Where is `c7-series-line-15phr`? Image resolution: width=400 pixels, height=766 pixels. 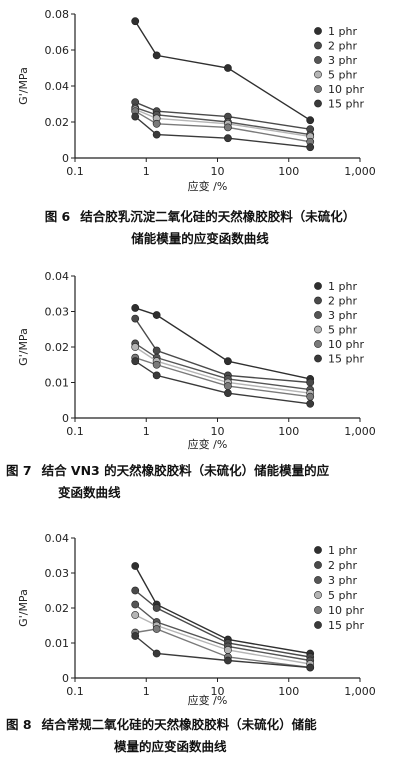
c7-series-line-15phr is located at coordinates (222, 382).